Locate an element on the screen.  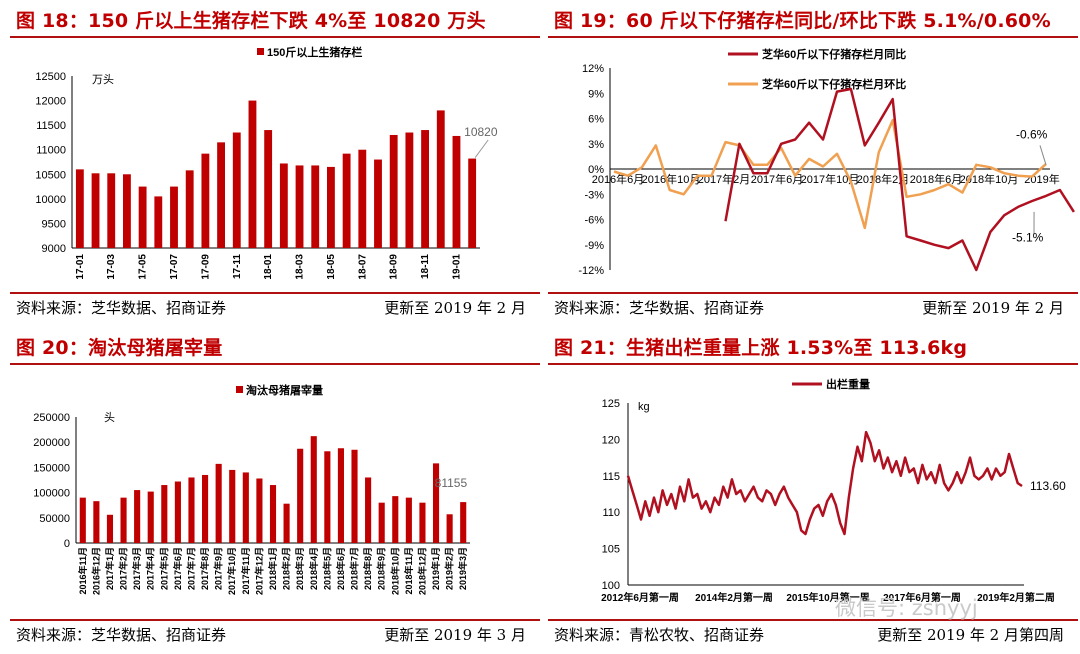
x-tick-label: 17-05 is located at coordinates (143, 267).